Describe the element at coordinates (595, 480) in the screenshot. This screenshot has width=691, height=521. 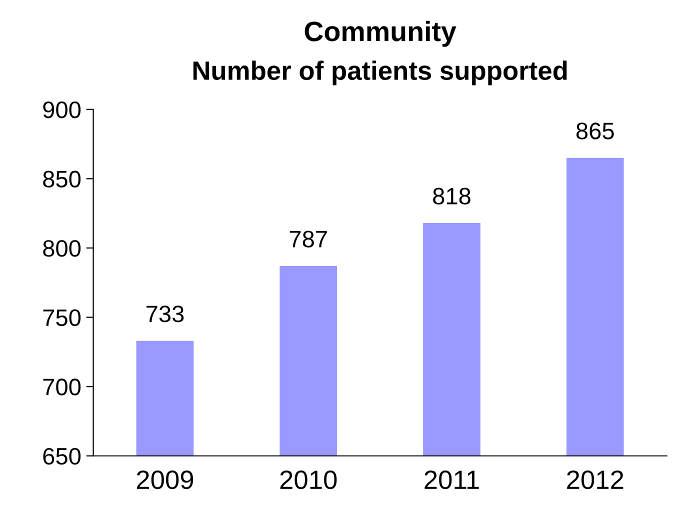
I see `x-tick-label: 2012` at that location.